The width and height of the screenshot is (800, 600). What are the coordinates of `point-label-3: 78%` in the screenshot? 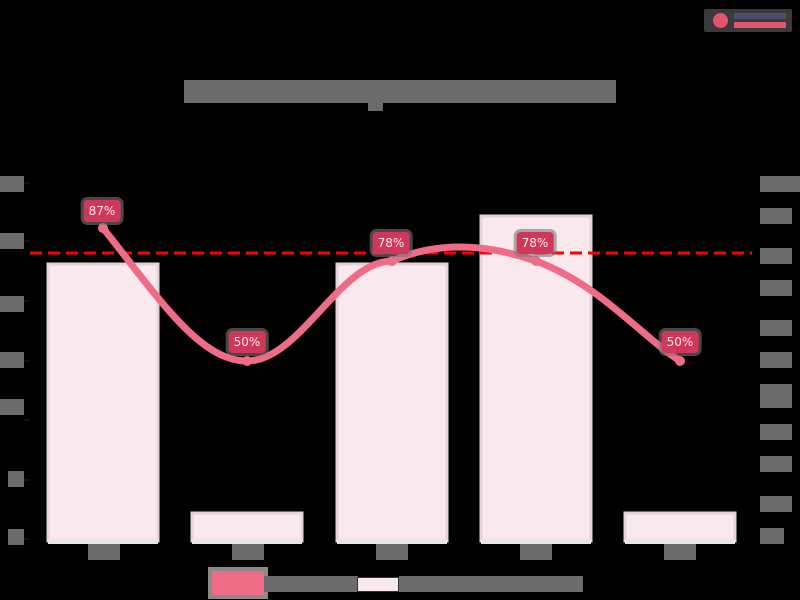 It's located at (535, 243).